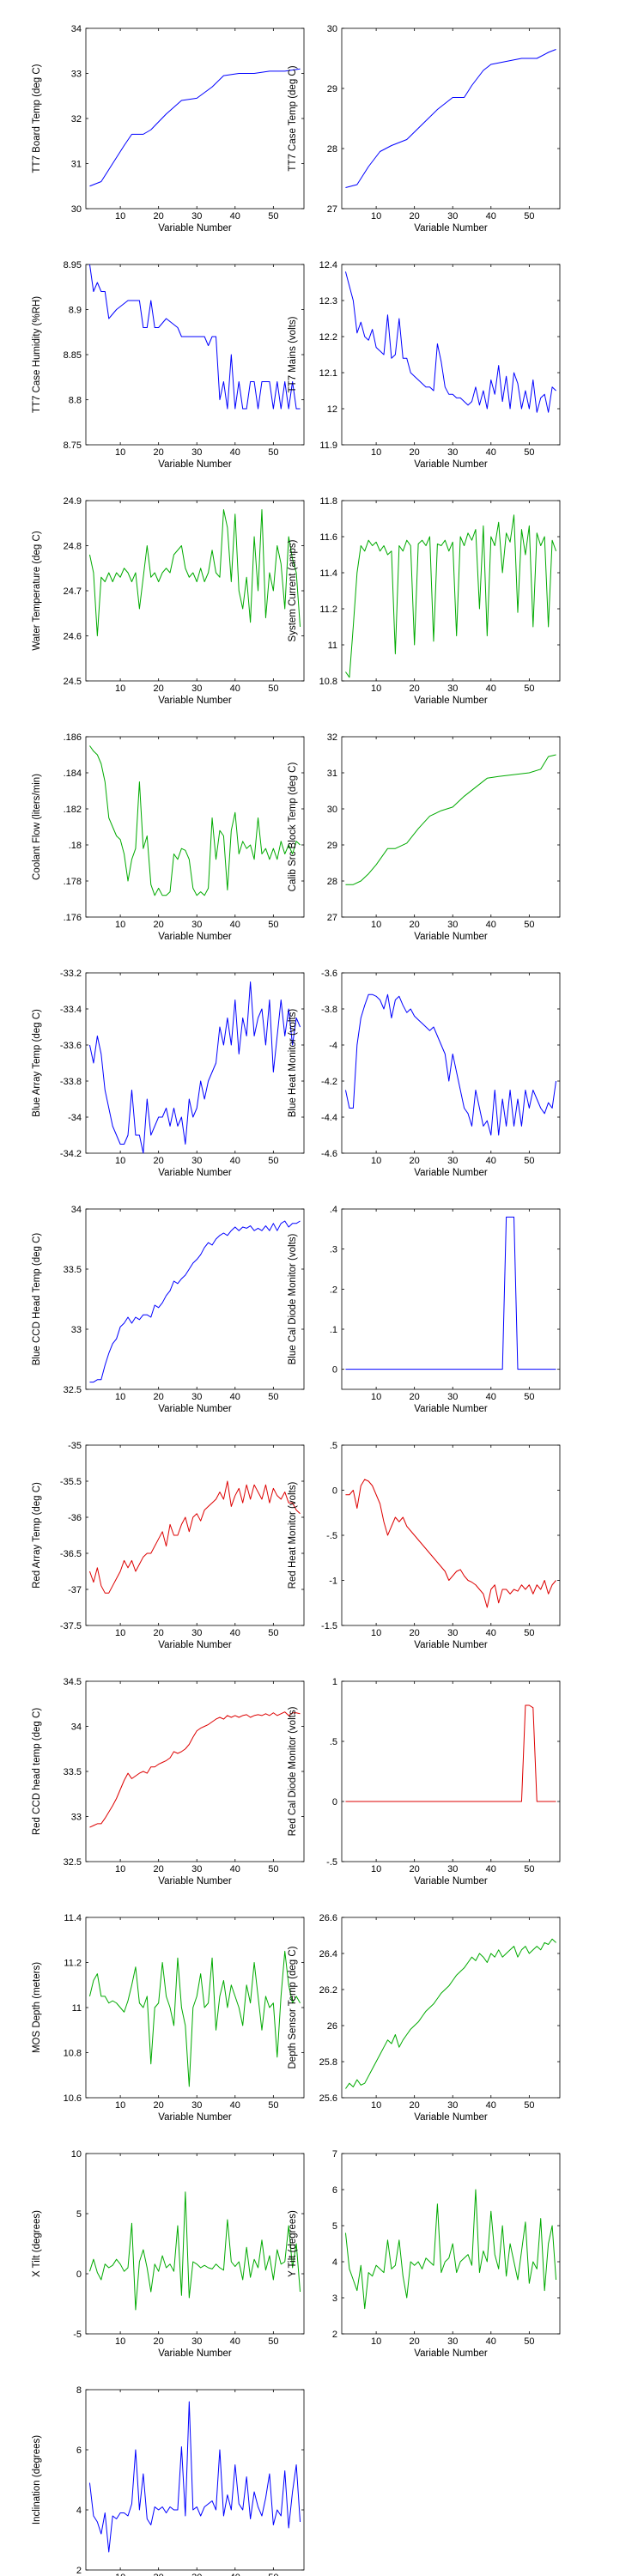 The height and width of the screenshot is (2576, 644). Describe the element at coordinates (334, 2190) in the screenshot. I see `y-tick-label: 6` at that location.